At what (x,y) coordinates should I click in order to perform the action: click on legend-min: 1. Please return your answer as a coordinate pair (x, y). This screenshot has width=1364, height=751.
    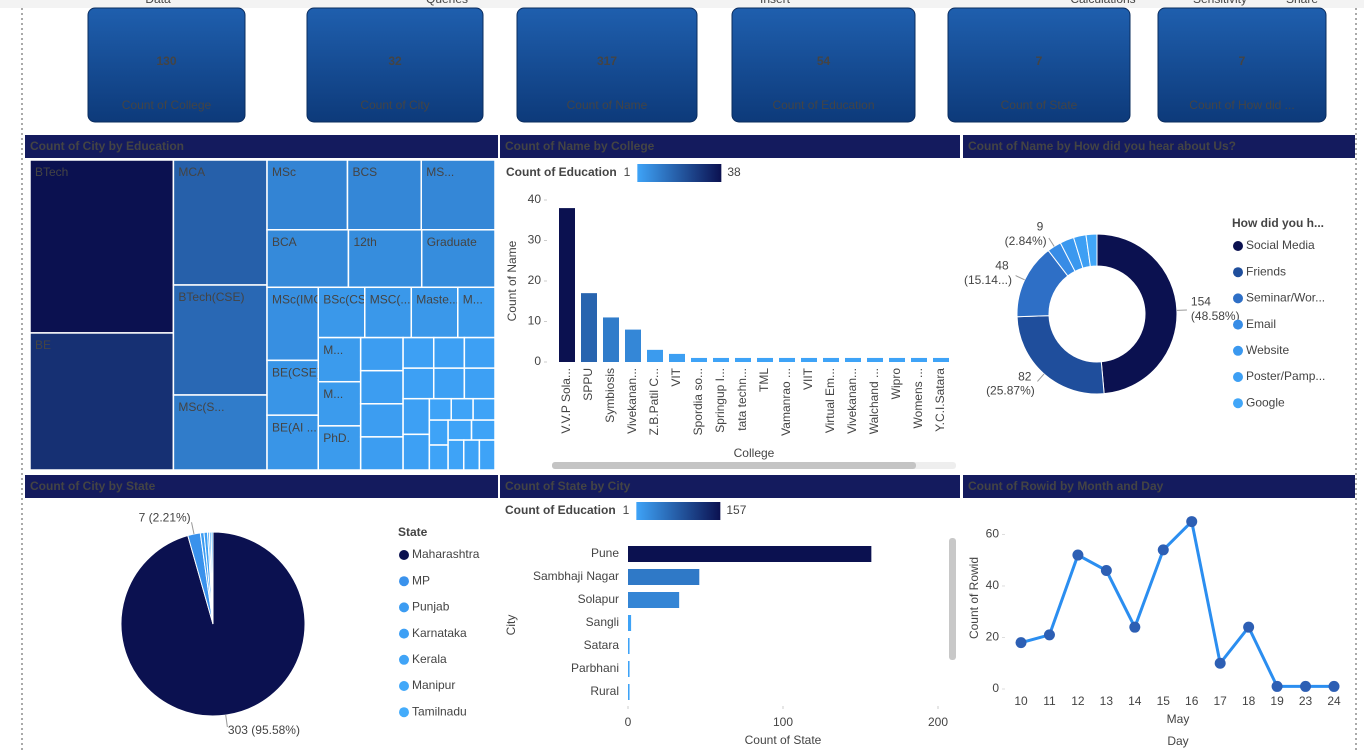
    Looking at the image, I should click on (627, 172).